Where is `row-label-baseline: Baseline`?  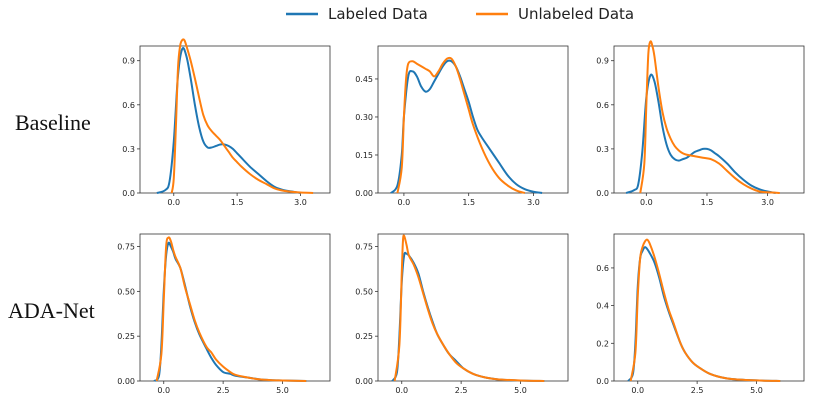 row-label-baseline: Baseline is located at coordinates (53, 122).